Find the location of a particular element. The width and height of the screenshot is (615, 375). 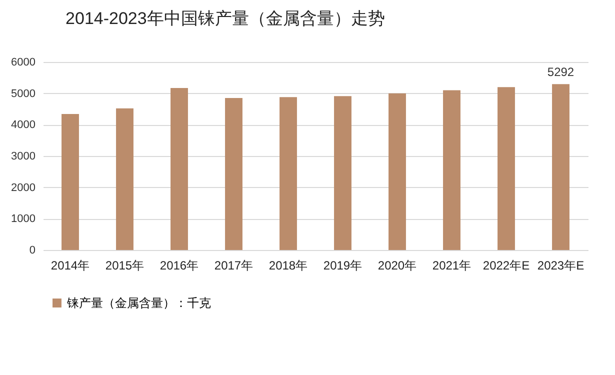

x-tick-label: 2019年 is located at coordinates (342, 265).